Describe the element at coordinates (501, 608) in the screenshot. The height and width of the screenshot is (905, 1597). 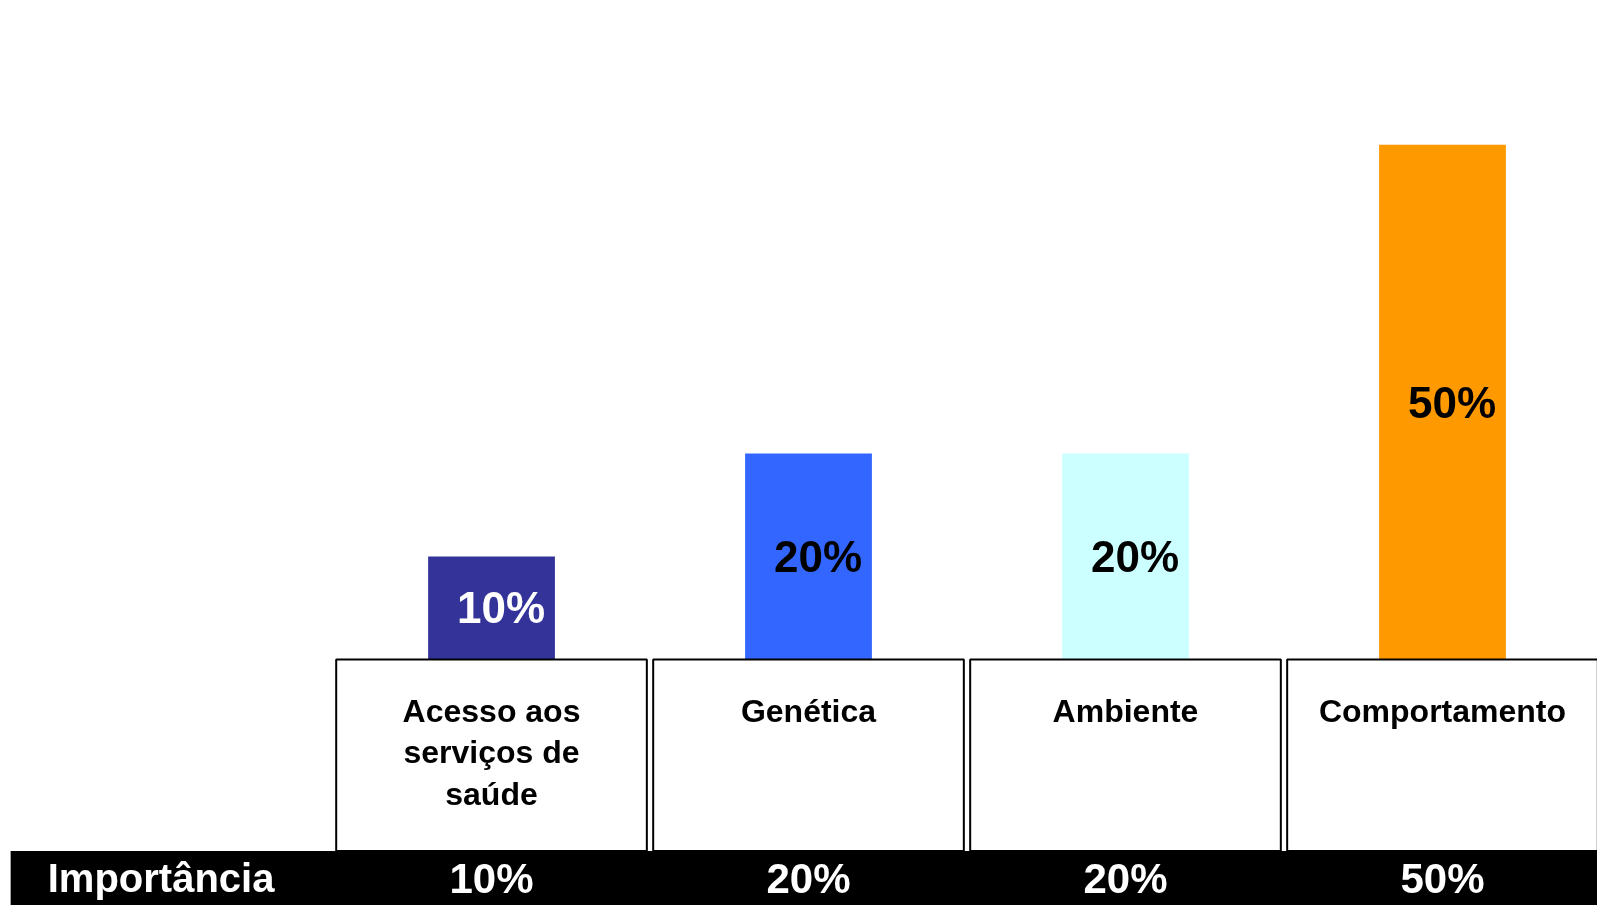
I see `text: 10%` at that location.